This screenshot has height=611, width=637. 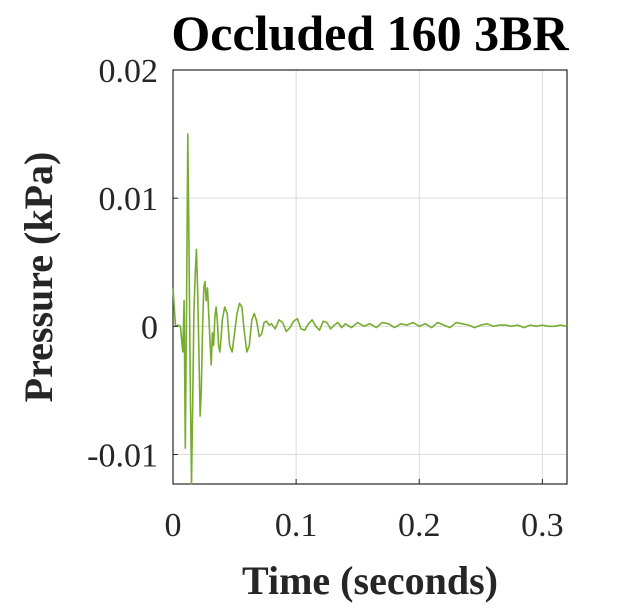 What do you see at coordinates (370, 33) in the screenshot?
I see `chart-title: Occluded 160 3BR` at bounding box center [370, 33].